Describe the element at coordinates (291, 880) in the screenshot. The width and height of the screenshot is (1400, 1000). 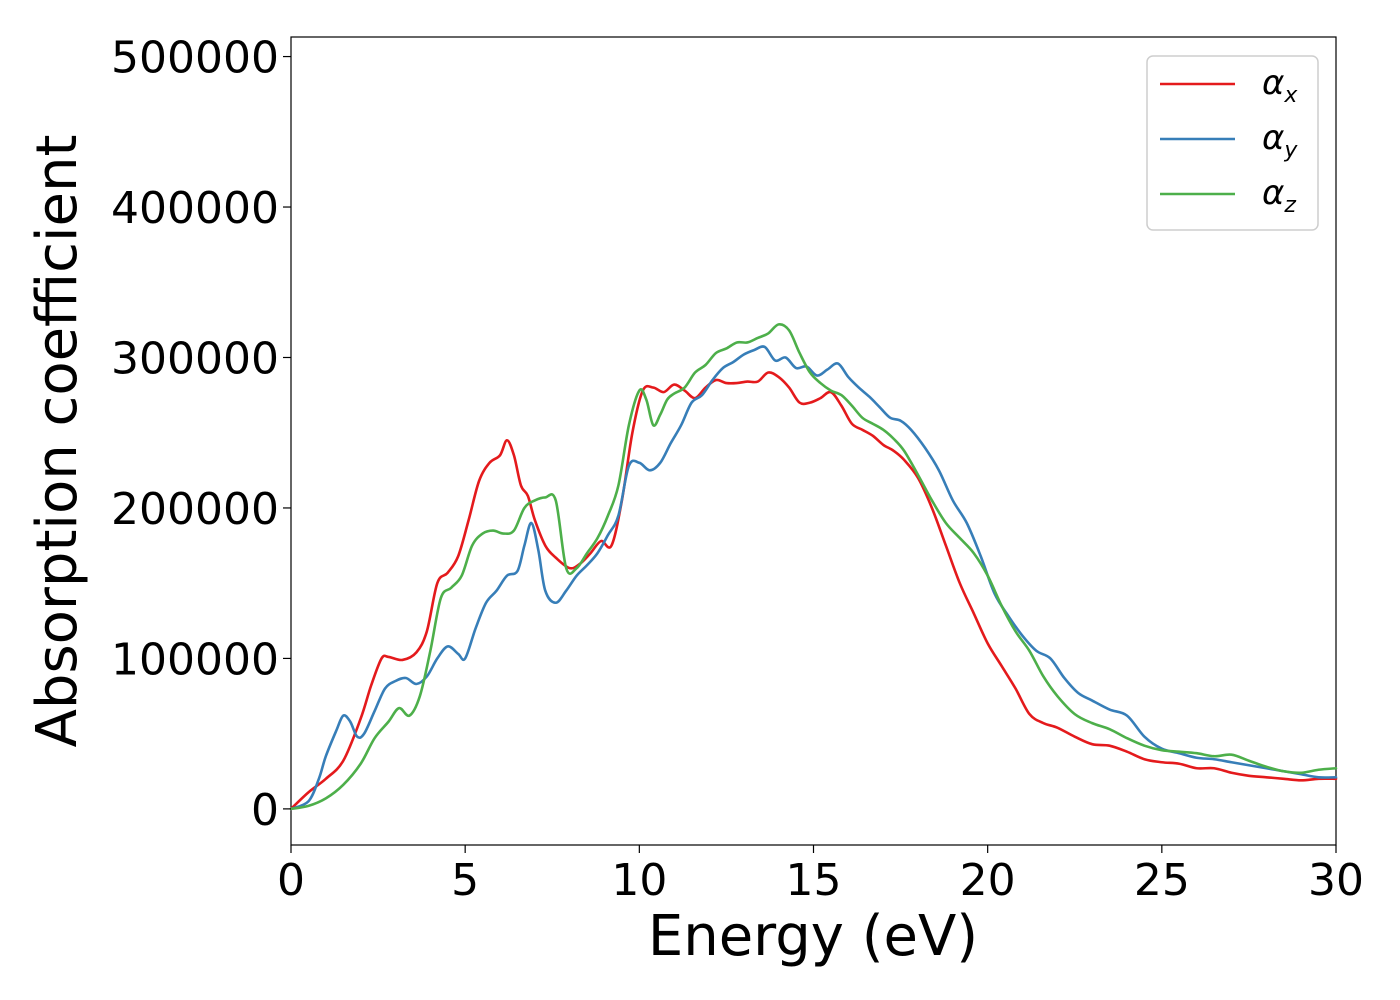
I see `x-tick-label: 0` at that location.